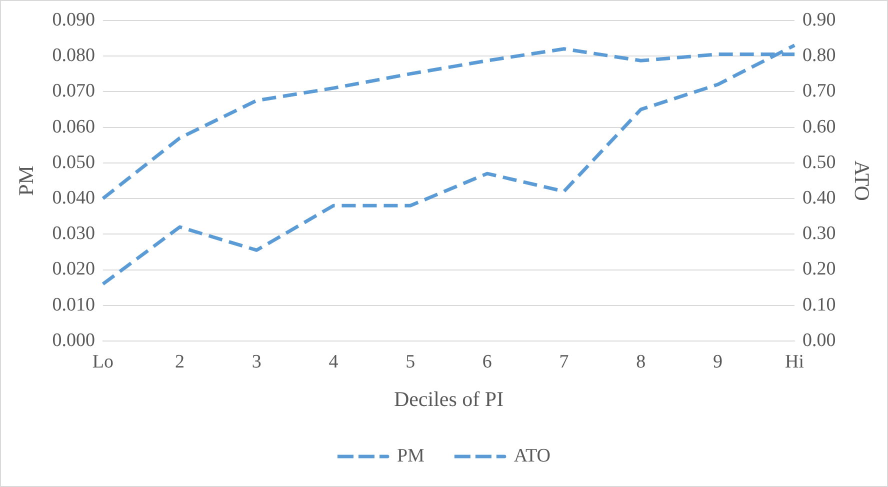  What do you see at coordinates (73, 197) in the screenshot?
I see `y-tick-label: 0.040` at bounding box center [73, 197].